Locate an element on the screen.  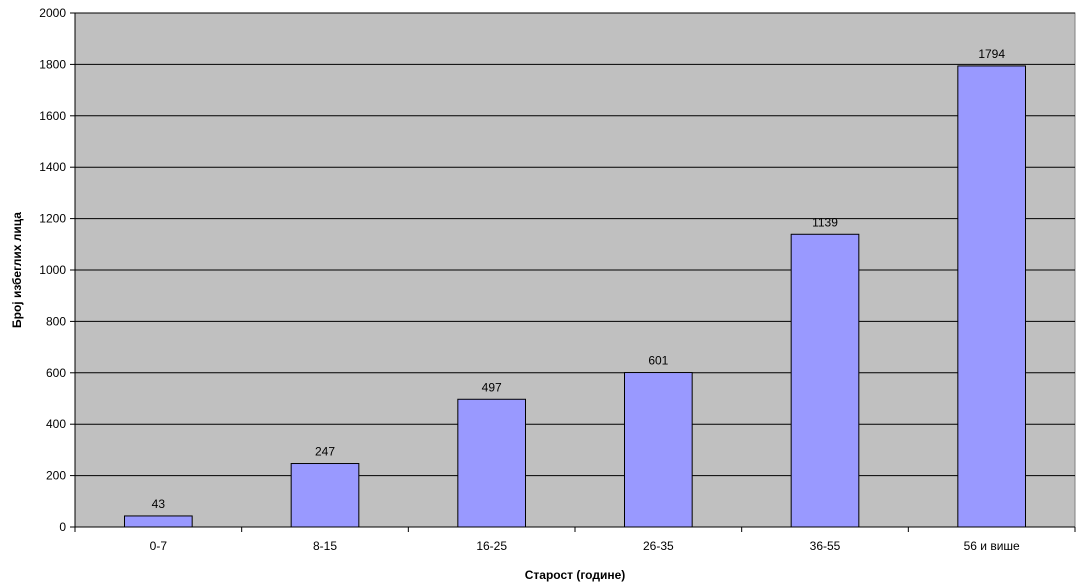
y-tick-label: 1800 is located at coordinates (52, 64).